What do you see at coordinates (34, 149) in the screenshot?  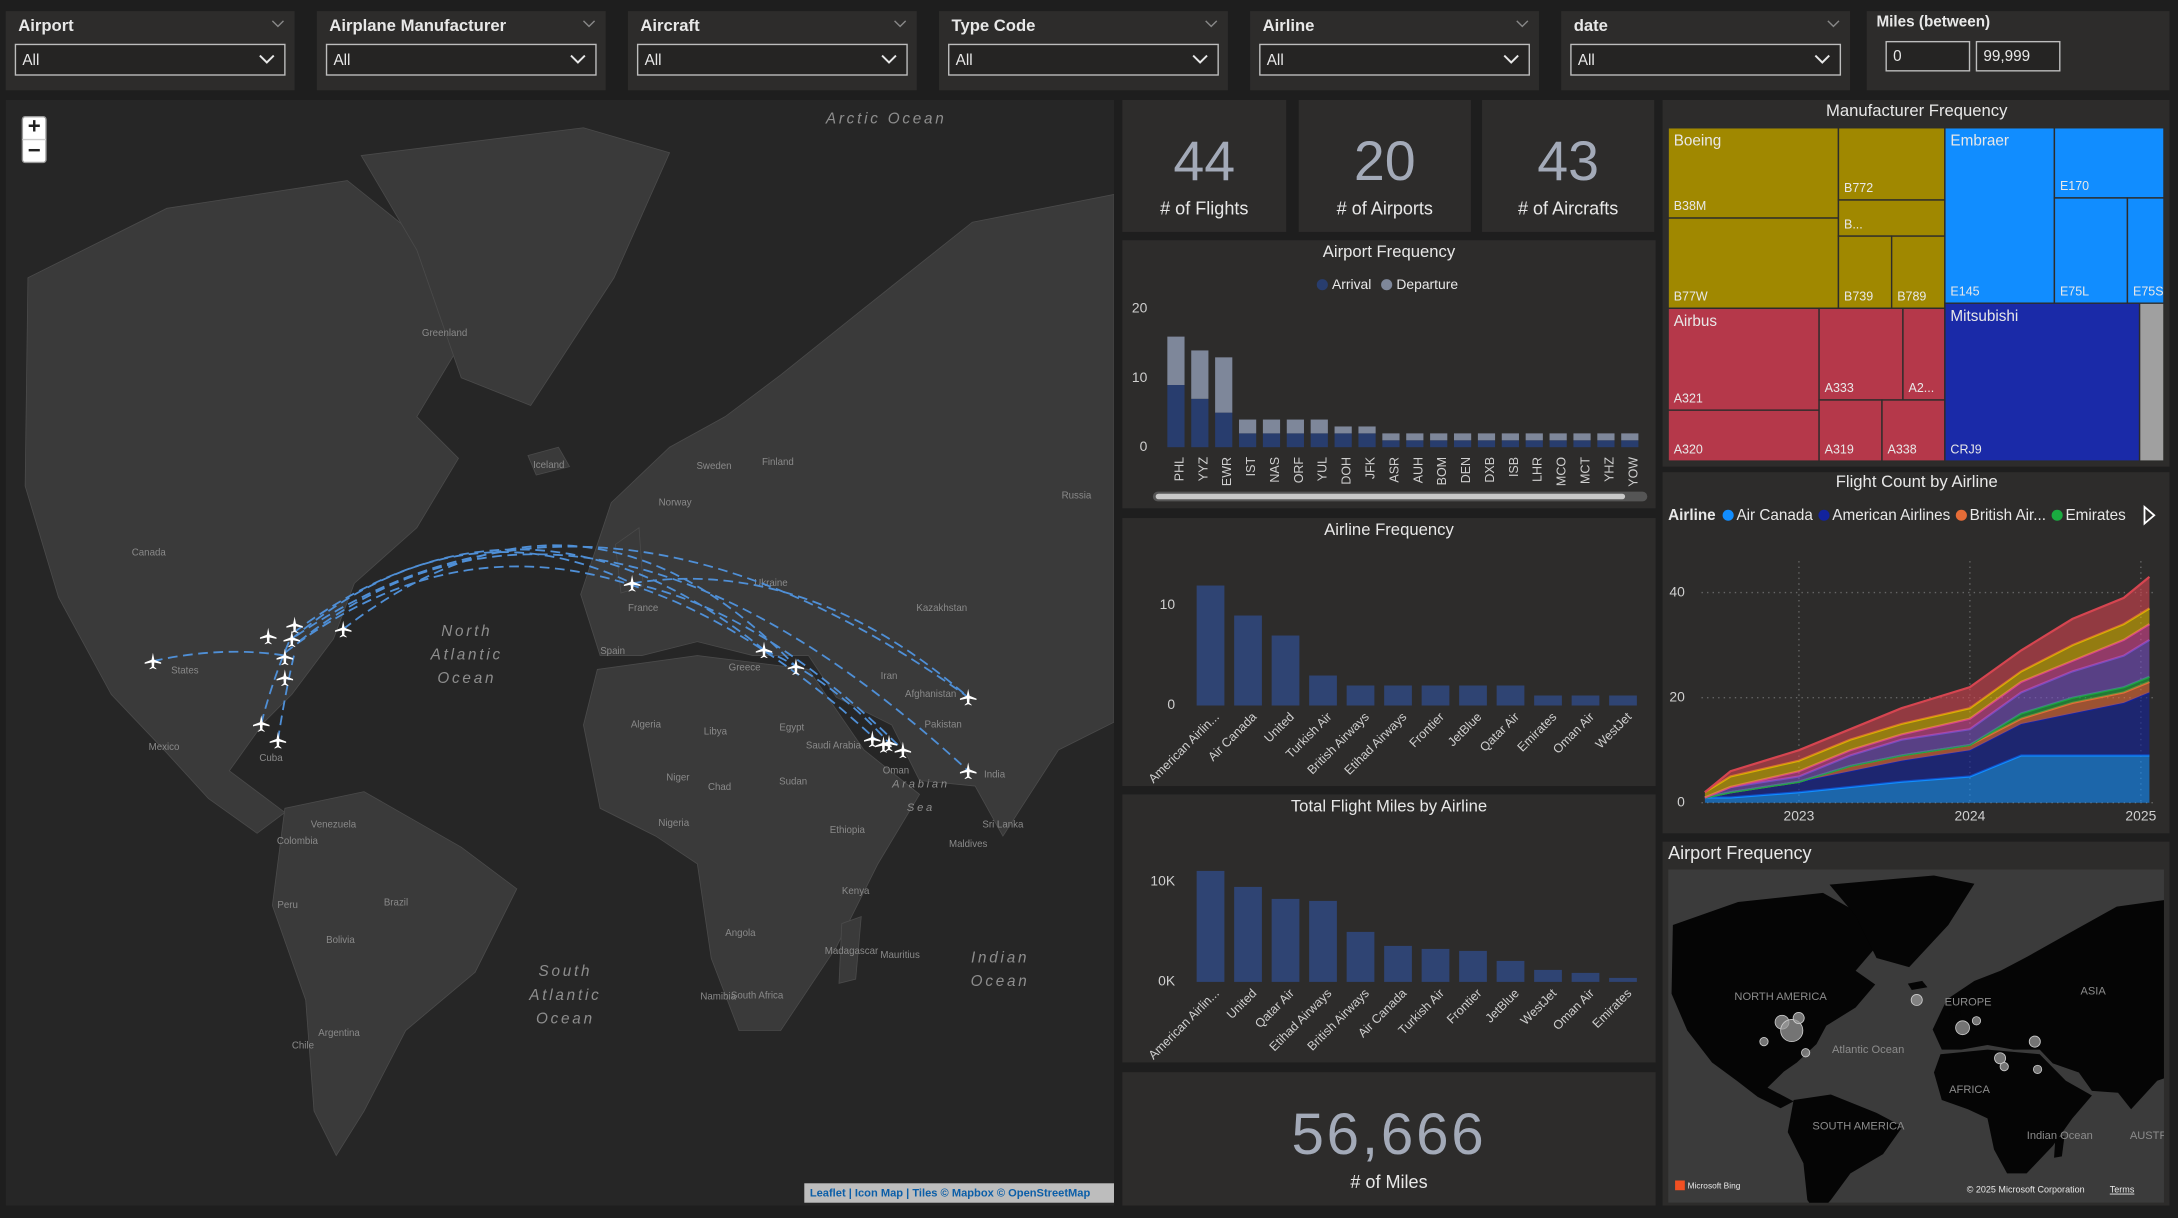 I see `zoom-out: −` at bounding box center [34, 149].